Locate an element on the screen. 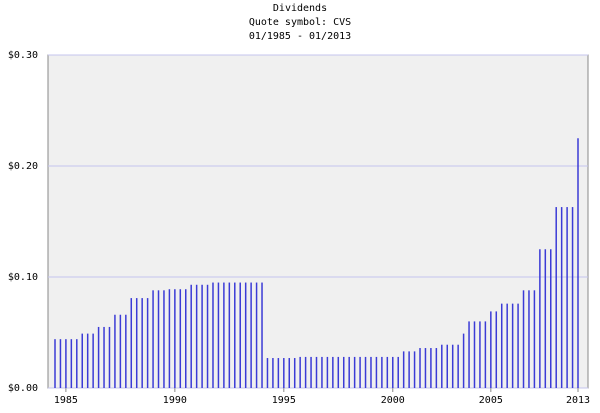 The image size is (600, 413). x-tick-label: 2013 is located at coordinates (578, 400).